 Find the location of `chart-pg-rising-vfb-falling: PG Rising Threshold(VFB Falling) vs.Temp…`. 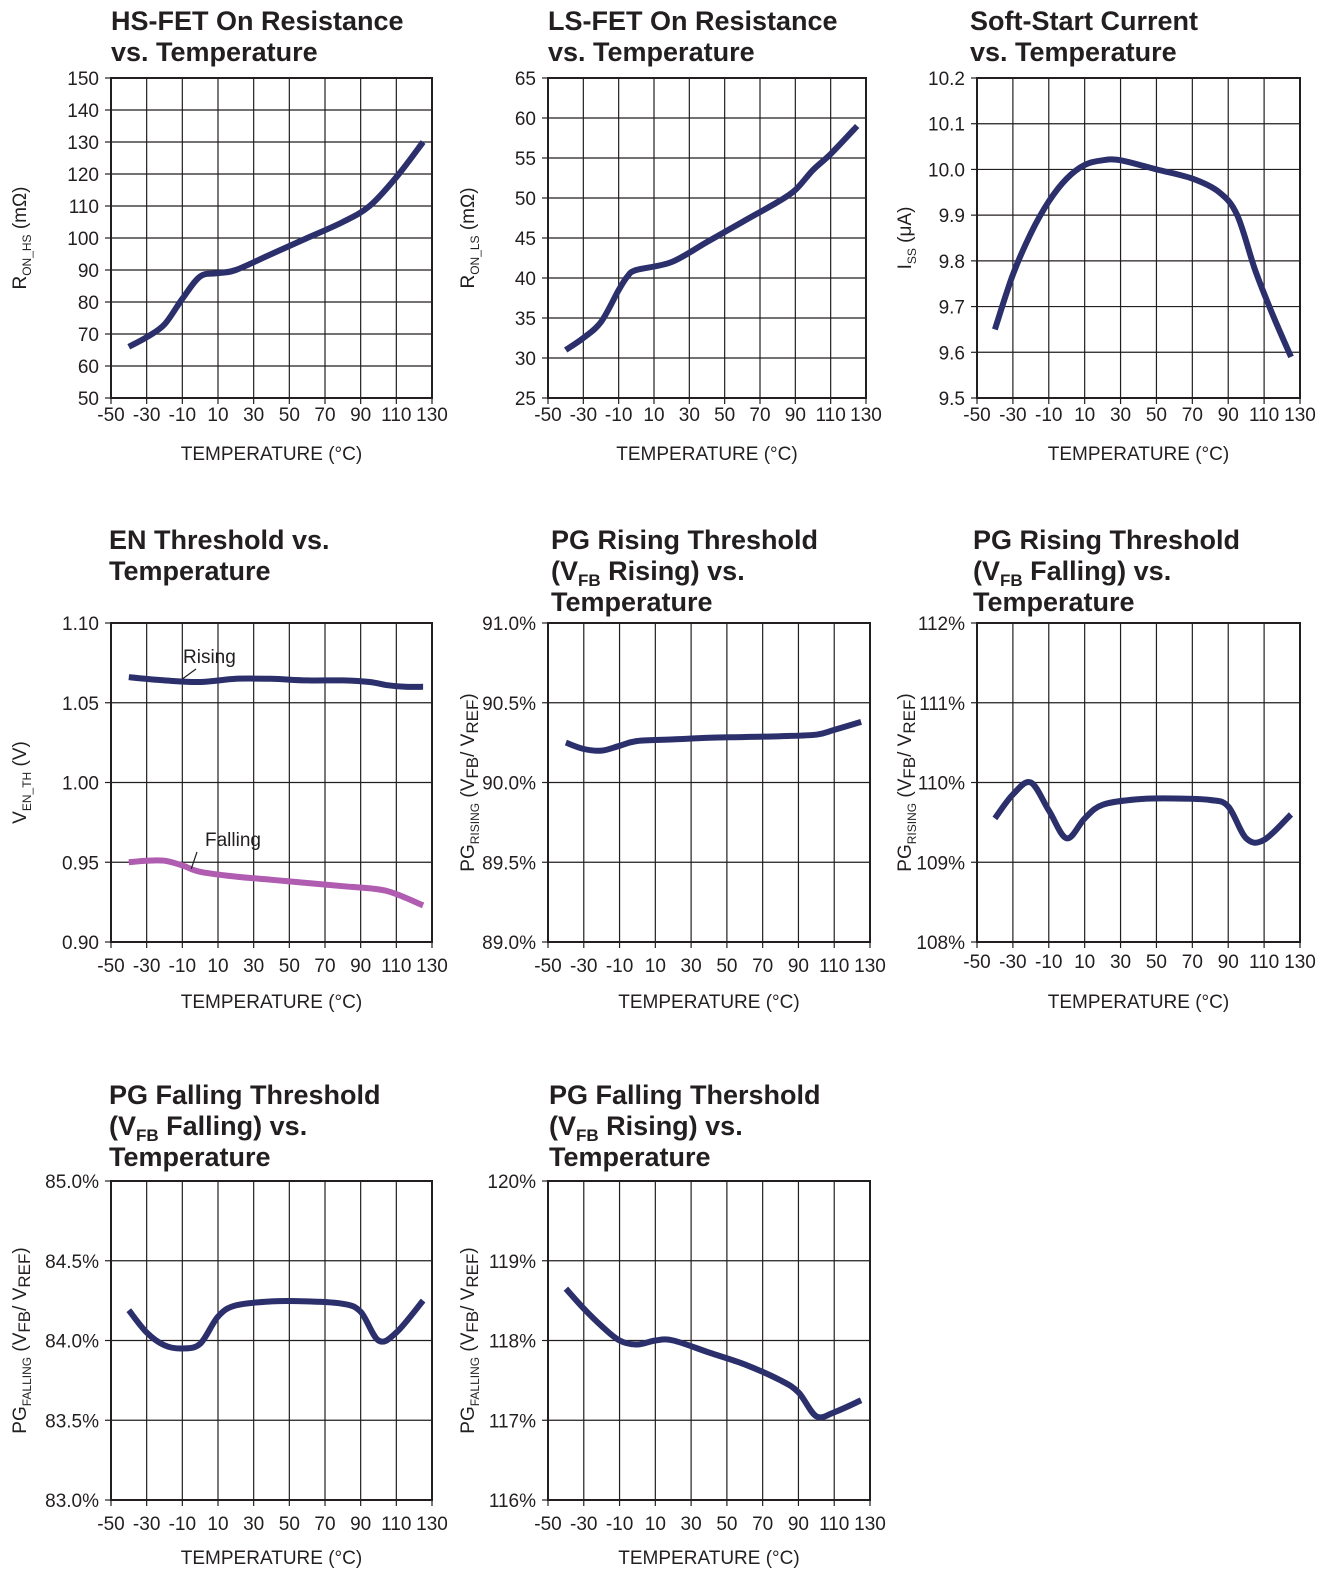

chart-pg-rising-vfb-falling: PG Rising Threshold(VFB Falling) vs.Temp… is located at coordinates (1105, 769).